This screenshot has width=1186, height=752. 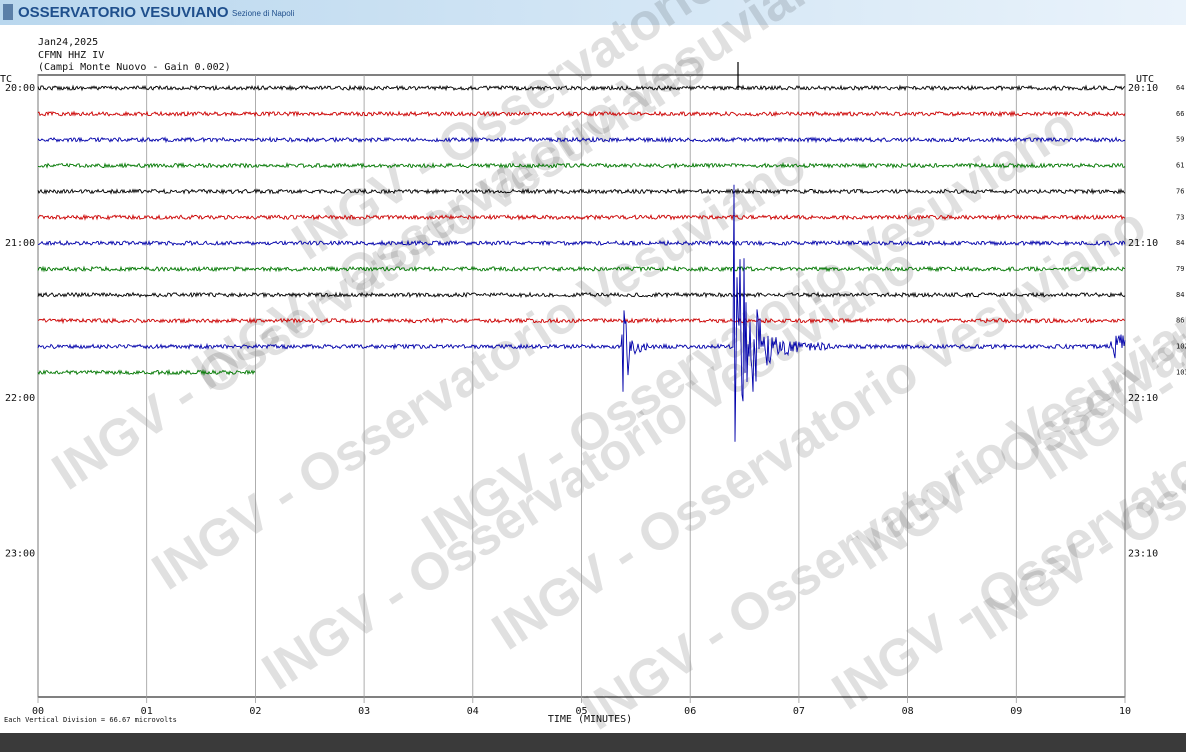 I want to click on right-time: 20:10, so click(x=1143, y=88).